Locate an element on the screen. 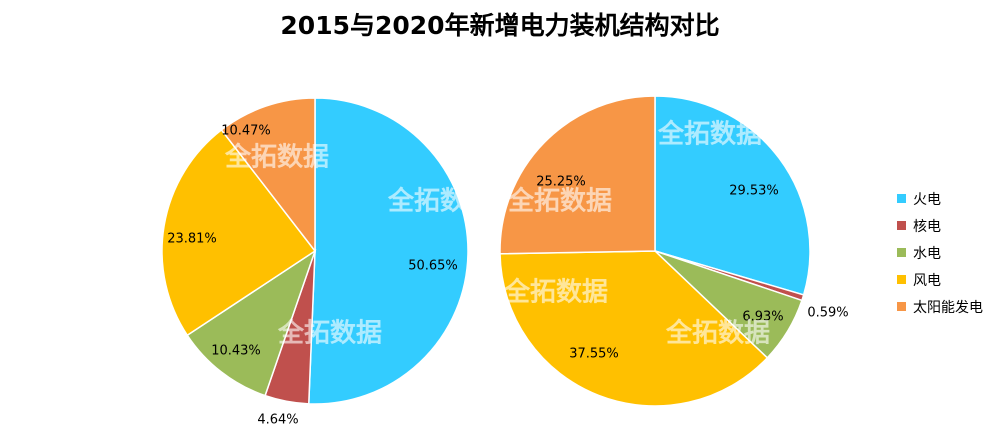 The image size is (1000, 446). legend-item-solar: 太阳能发电 is located at coordinates (940, 306).